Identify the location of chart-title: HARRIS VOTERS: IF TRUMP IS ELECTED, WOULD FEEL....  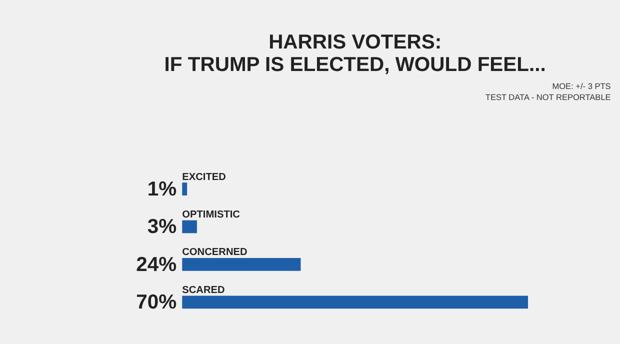
(355, 54).